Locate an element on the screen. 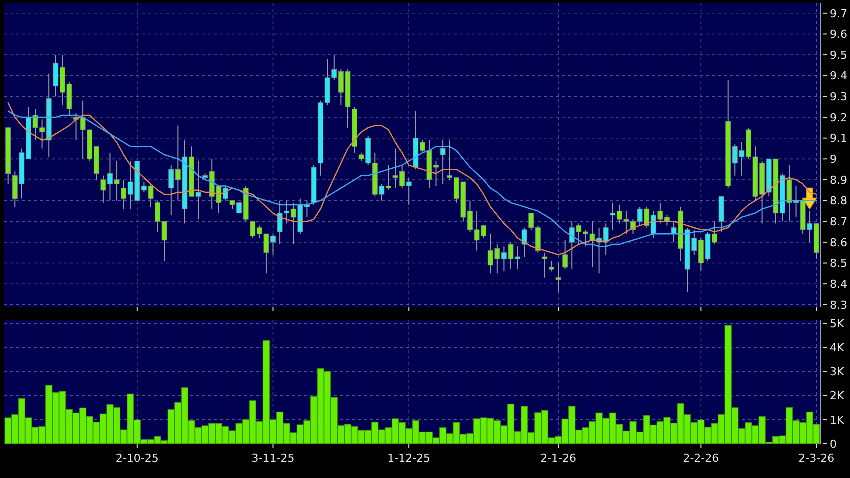  y-tick-label: 8.8 is located at coordinates (839, 201).